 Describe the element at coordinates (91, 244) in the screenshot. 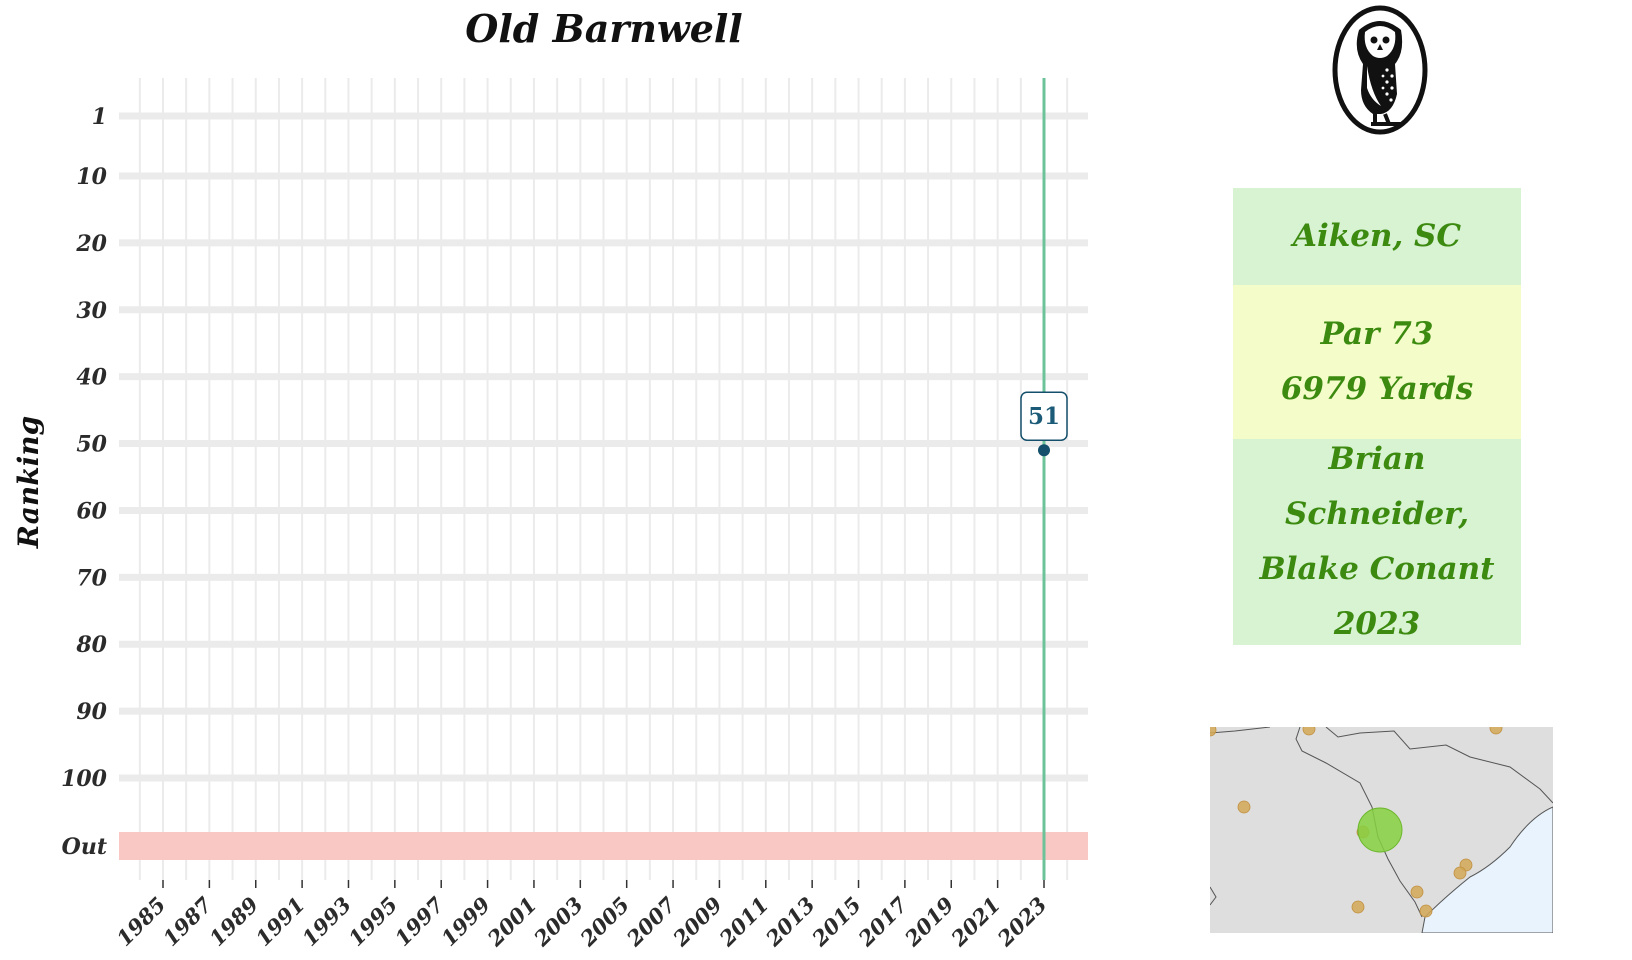

I see `y-tick-label: 20` at that location.